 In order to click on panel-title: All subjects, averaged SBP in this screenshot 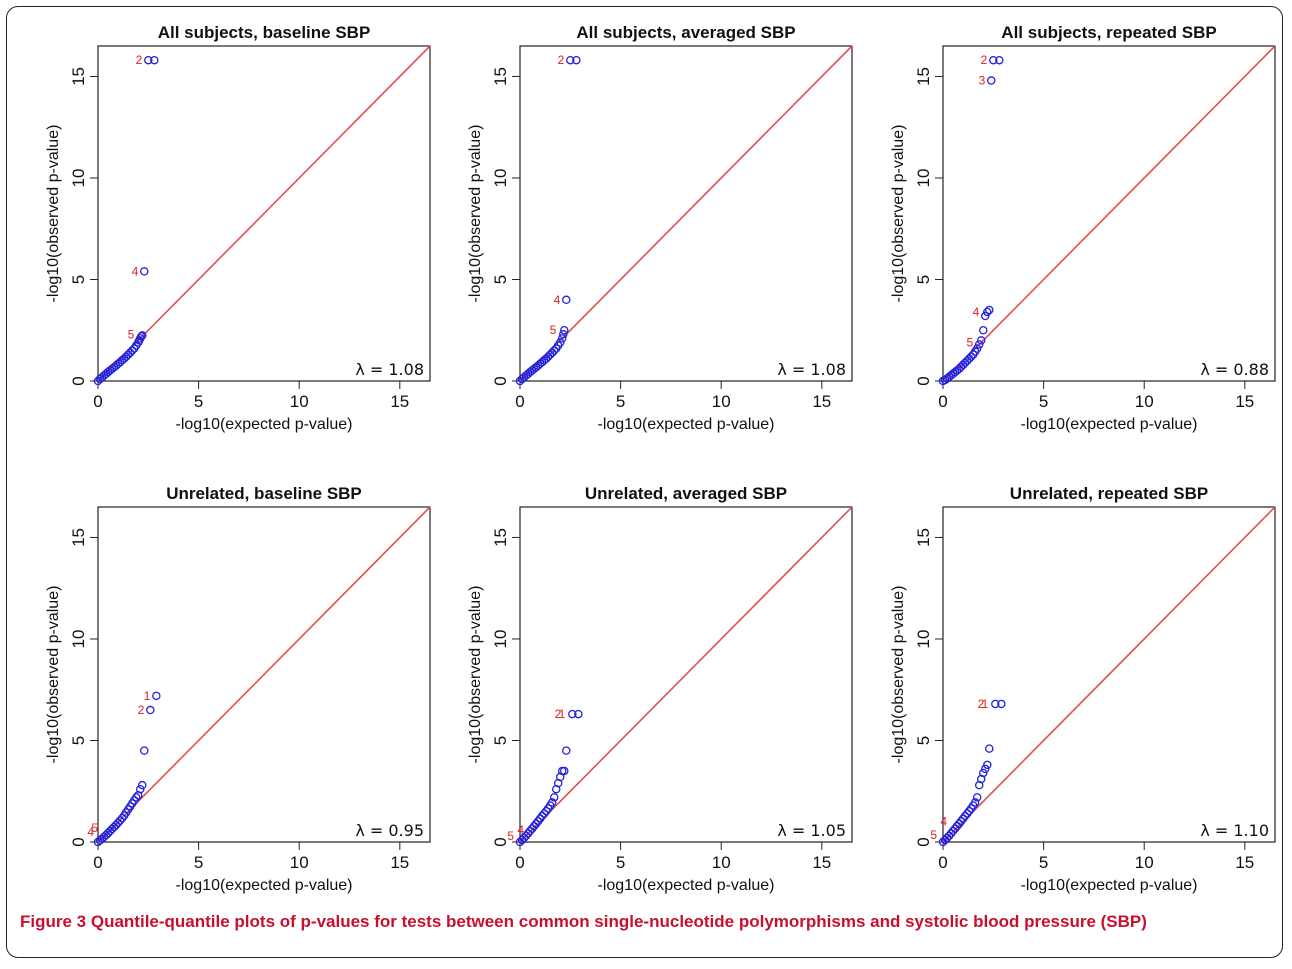, I will do `click(685, 32)`.